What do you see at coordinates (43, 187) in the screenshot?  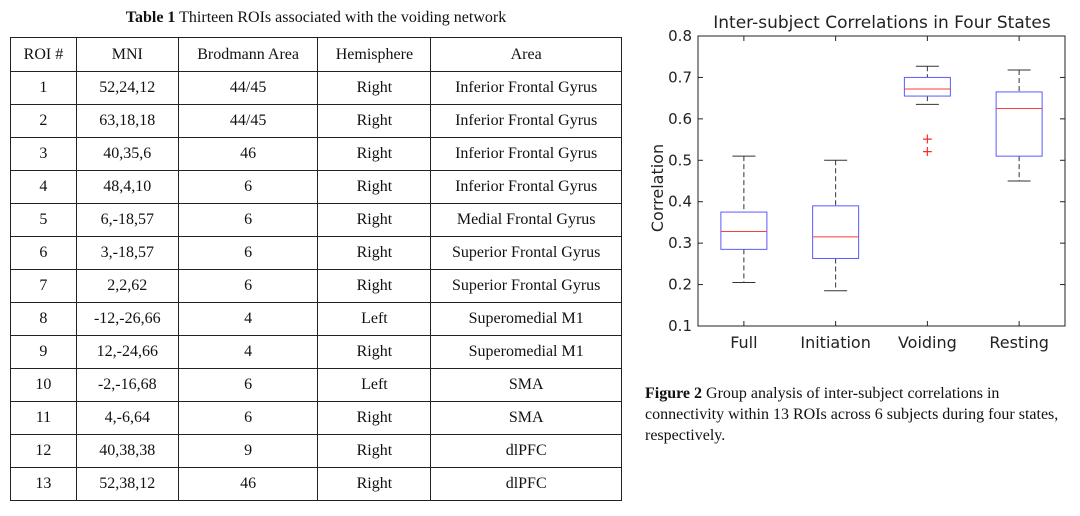 I see `roi-number-cell: 4` at bounding box center [43, 187].